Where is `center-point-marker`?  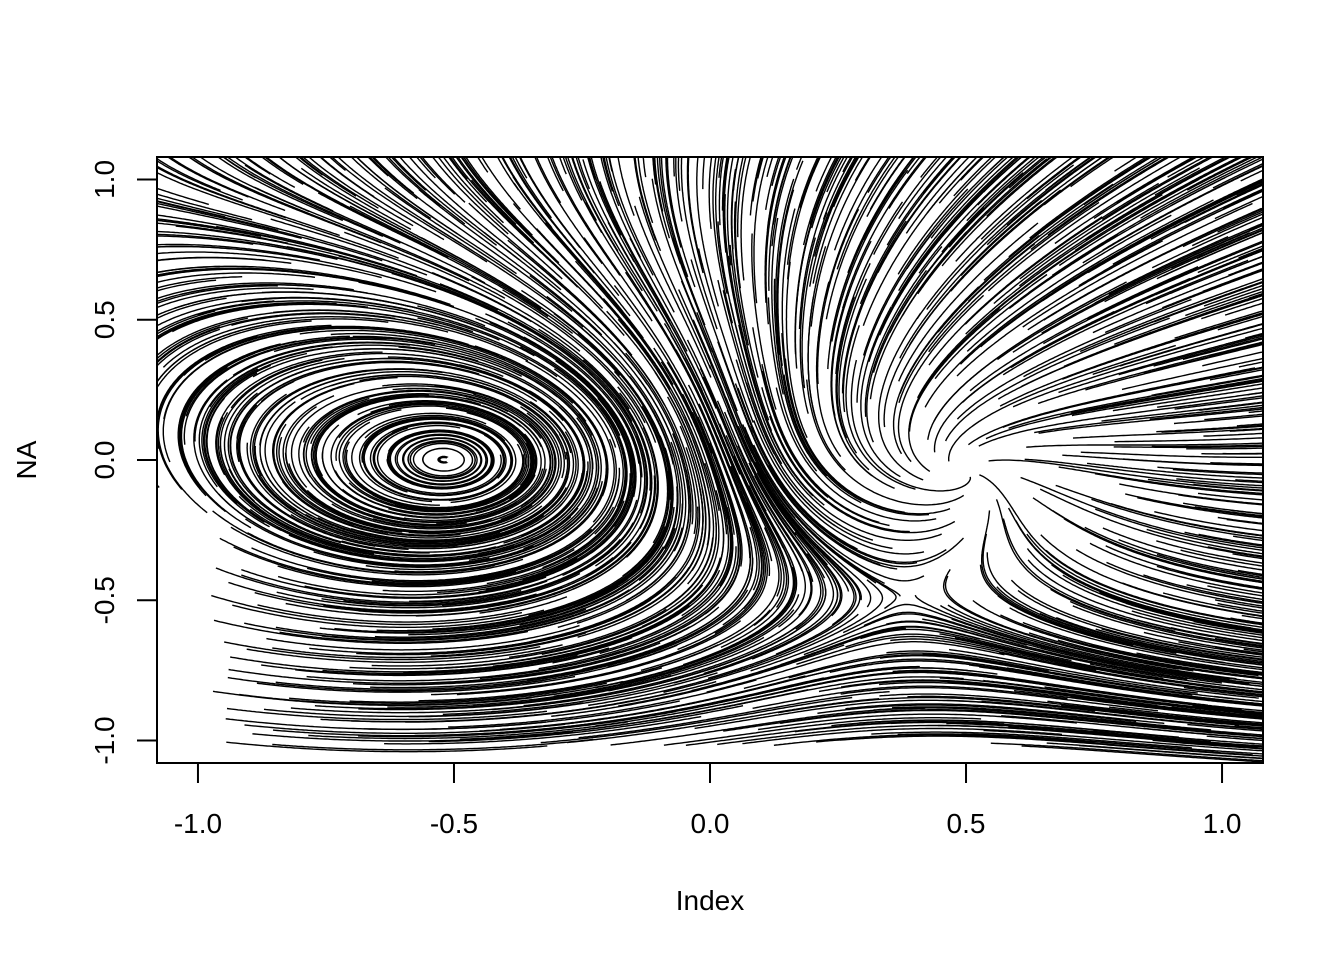 center-point-marker is located at coordinates (453, 460).